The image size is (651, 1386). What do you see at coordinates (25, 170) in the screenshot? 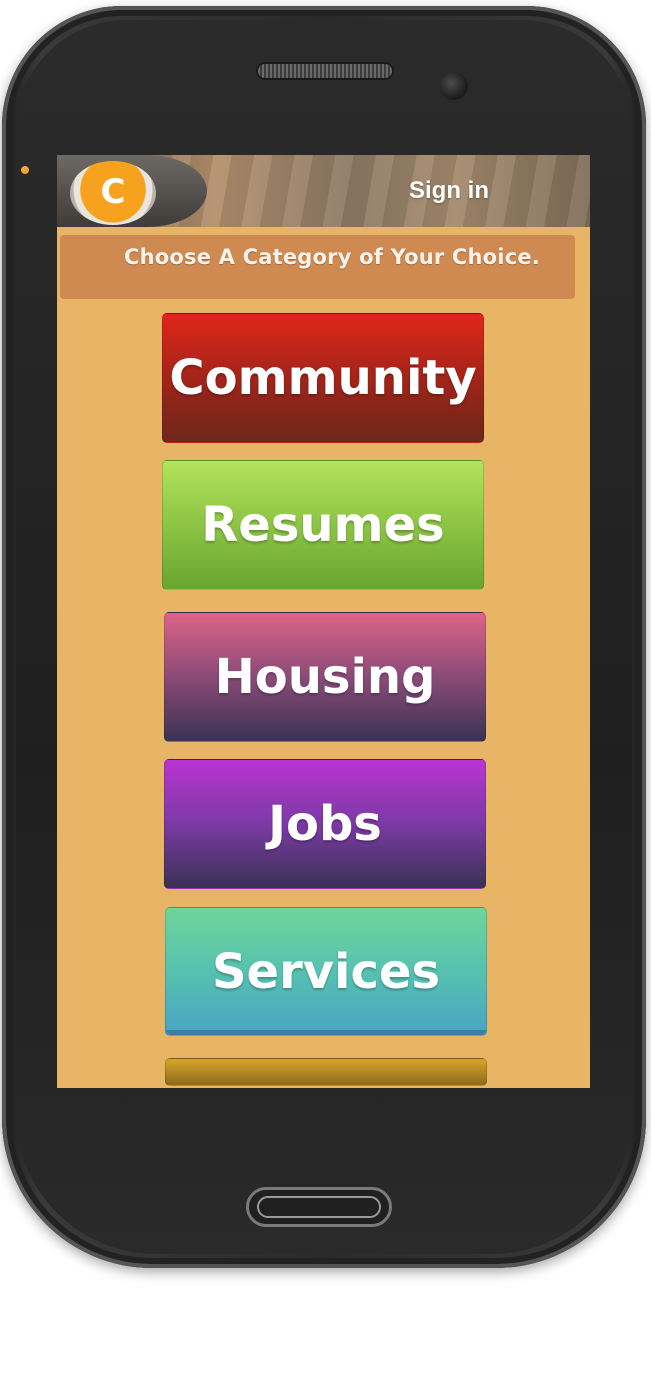
I see `notification-led` at bounding box center [25, 170].